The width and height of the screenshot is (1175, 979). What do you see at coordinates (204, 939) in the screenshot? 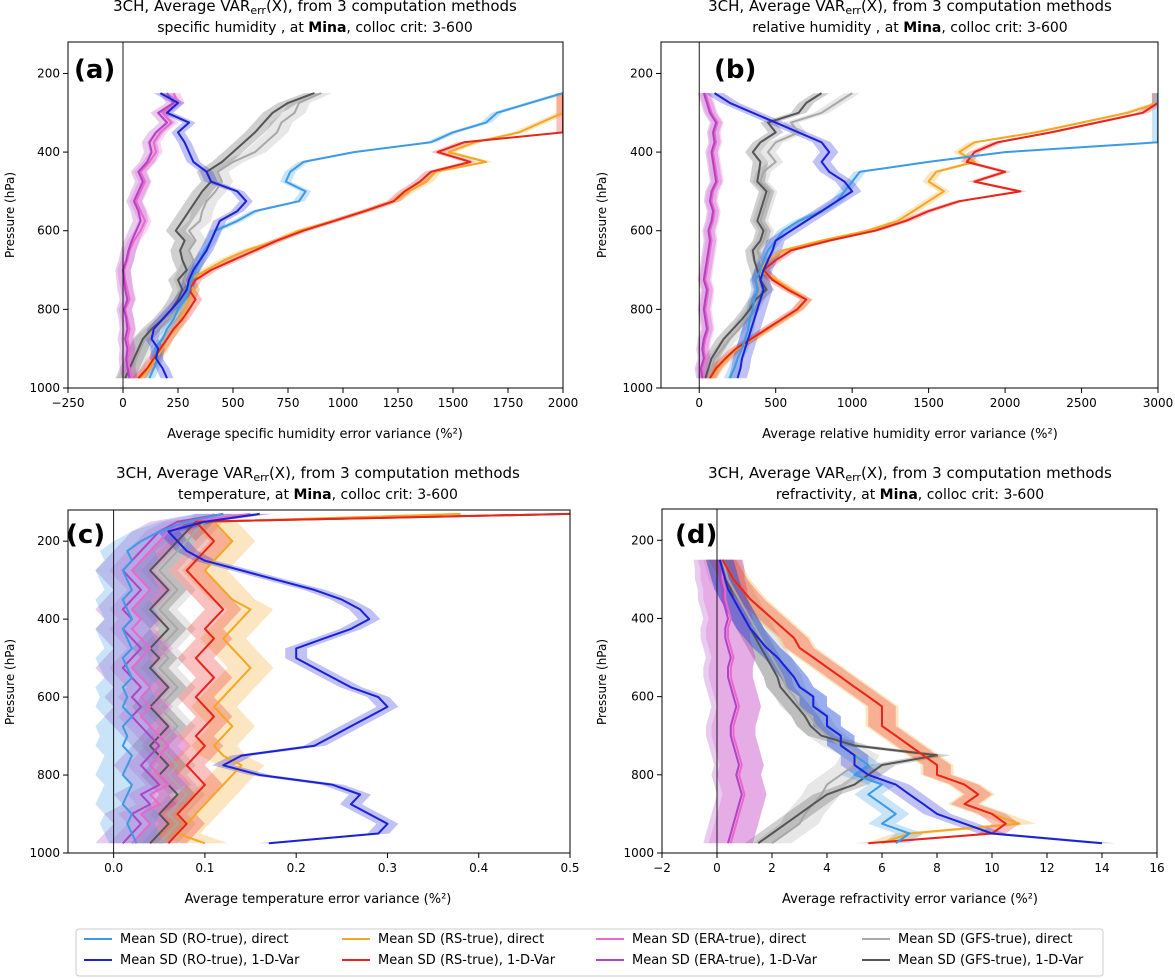
I see `legend-label-ro_direct: Mean SD (RO-true), direct` at bounding box center [204, 939].